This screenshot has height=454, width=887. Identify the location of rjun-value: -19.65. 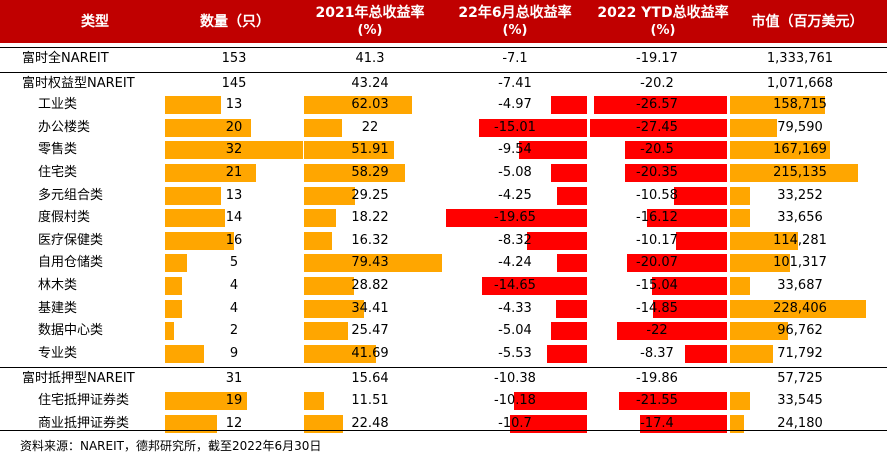
(515, 218).